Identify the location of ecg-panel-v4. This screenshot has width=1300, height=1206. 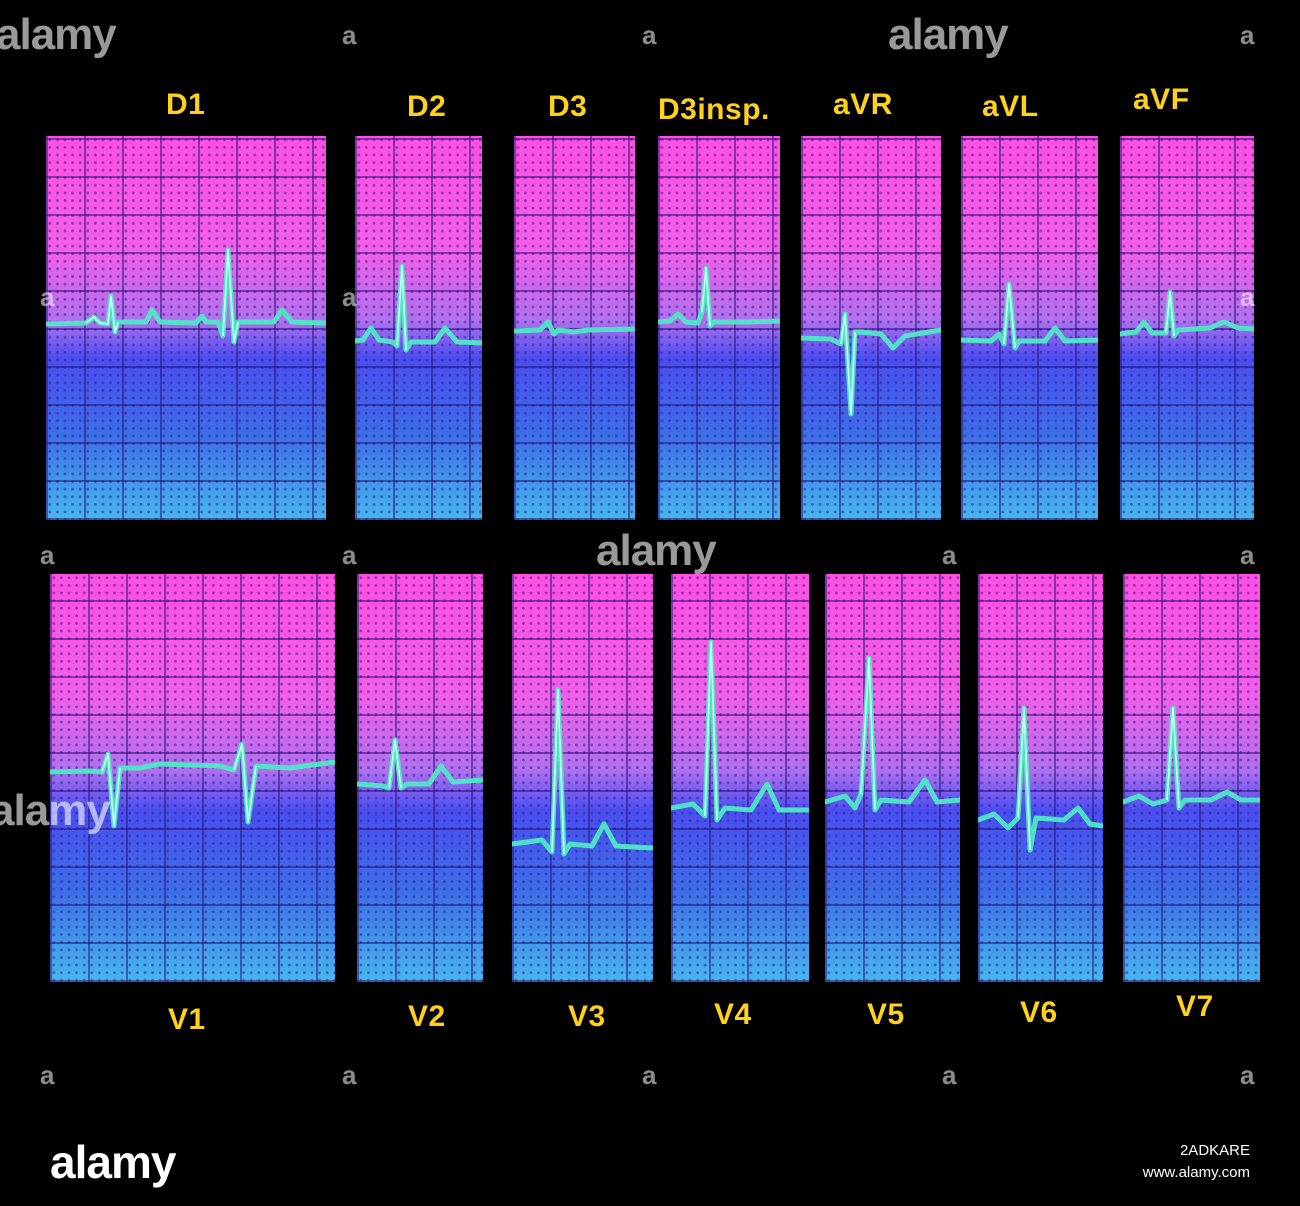
(740, 778).